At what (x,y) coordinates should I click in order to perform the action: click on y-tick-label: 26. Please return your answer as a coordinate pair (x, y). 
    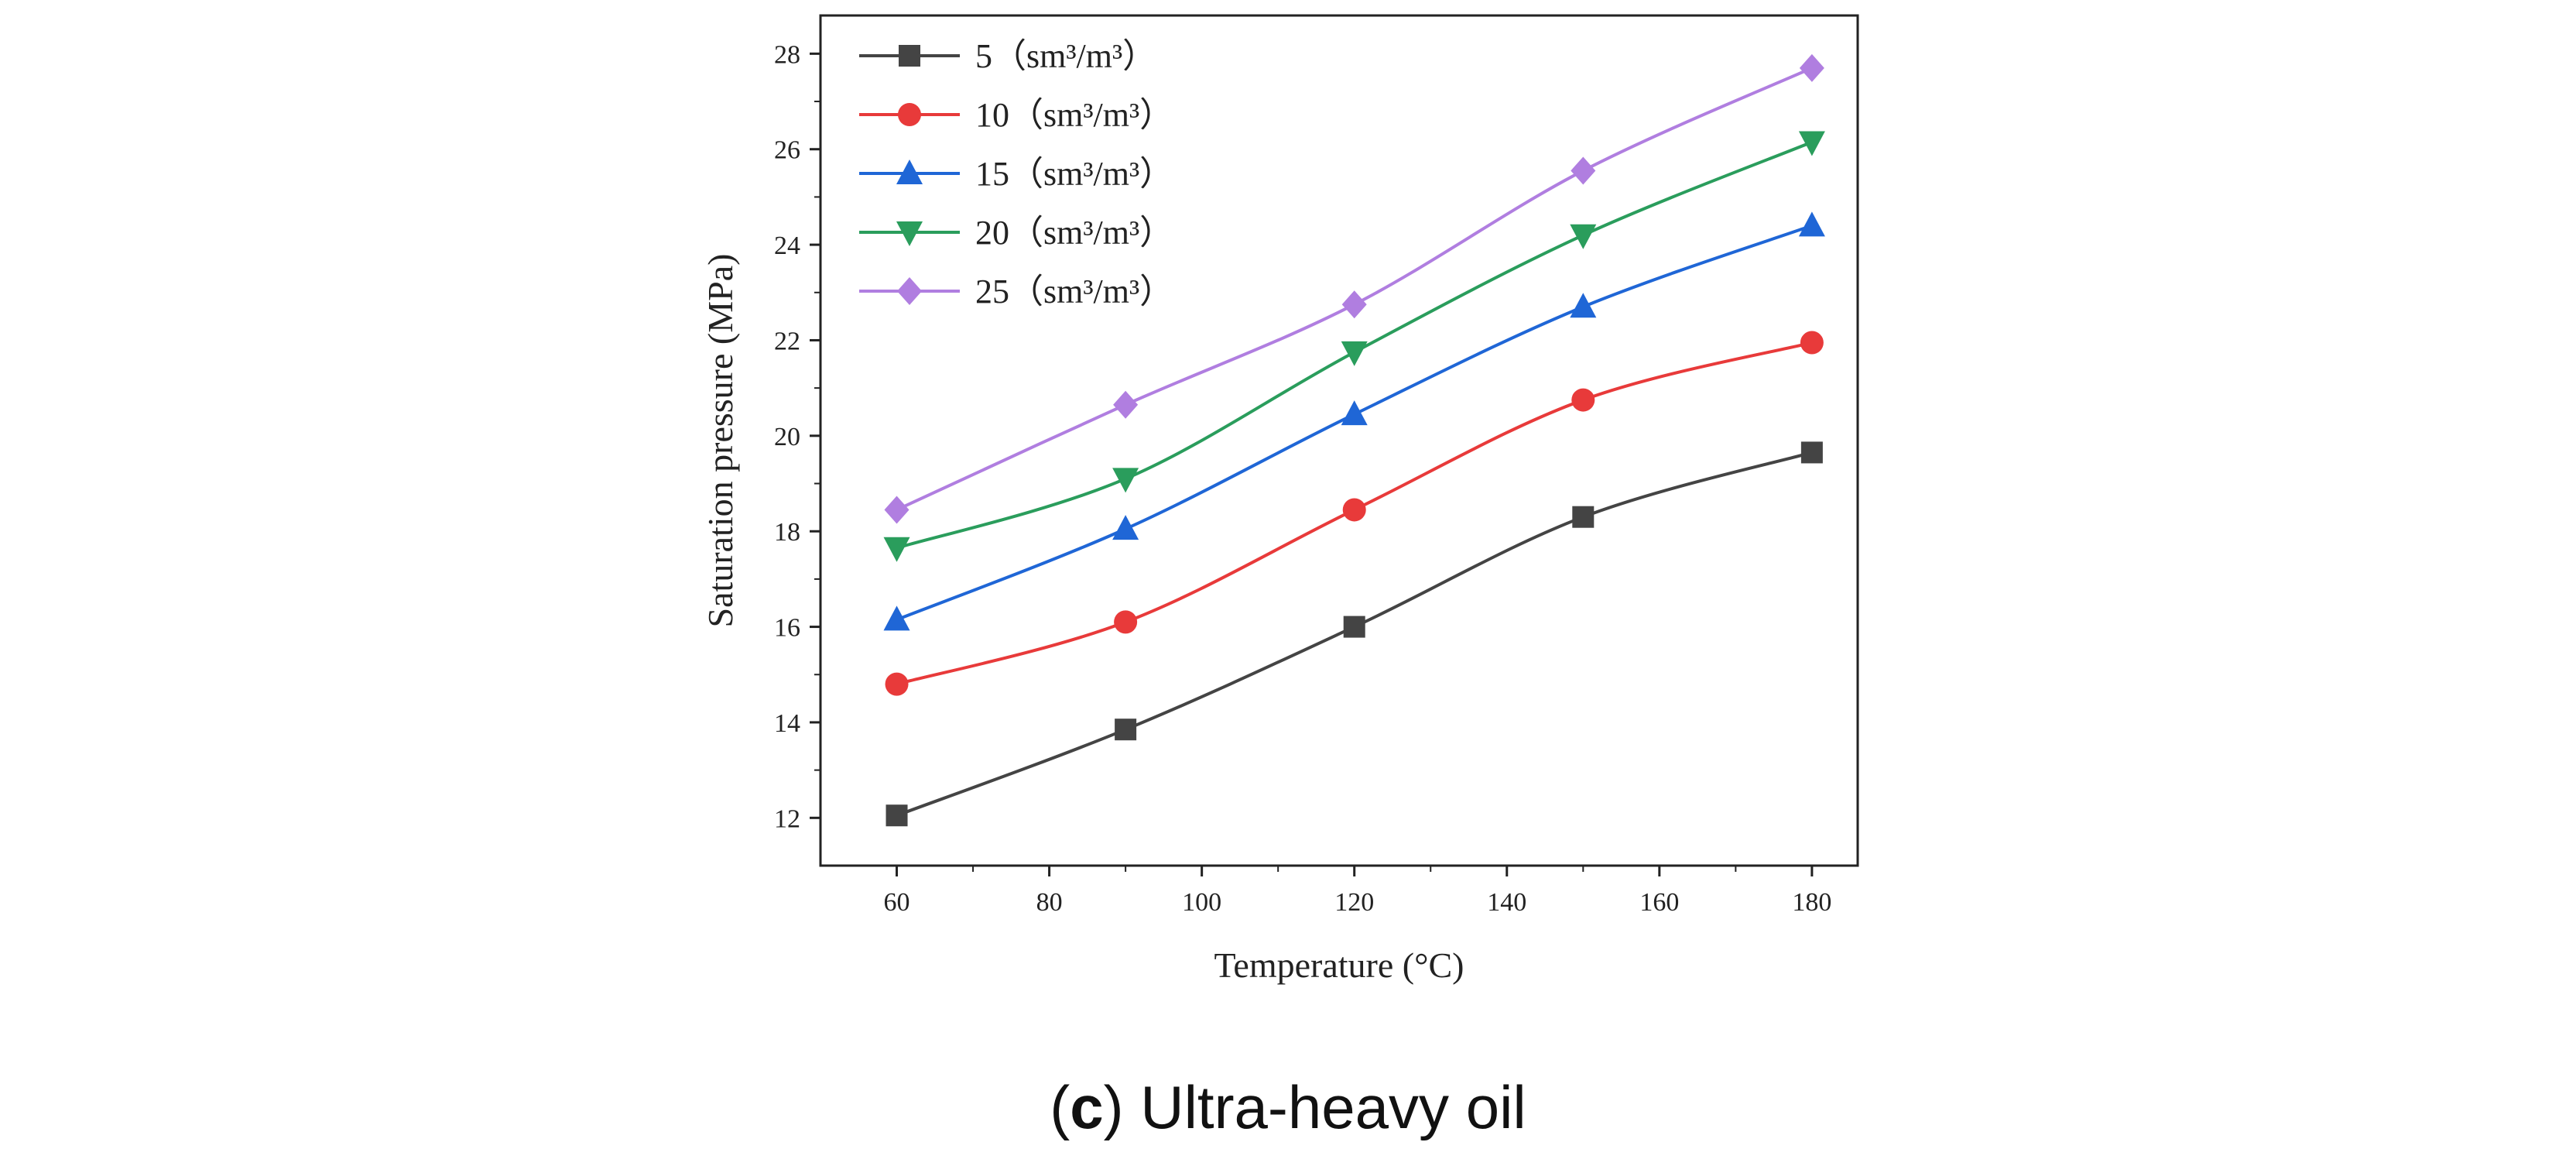
    Looking at the image, I should click on (787, 150).